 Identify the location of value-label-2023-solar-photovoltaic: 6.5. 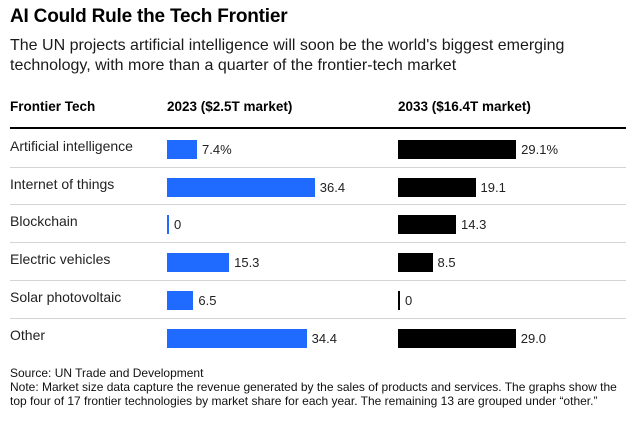
(207, 300).